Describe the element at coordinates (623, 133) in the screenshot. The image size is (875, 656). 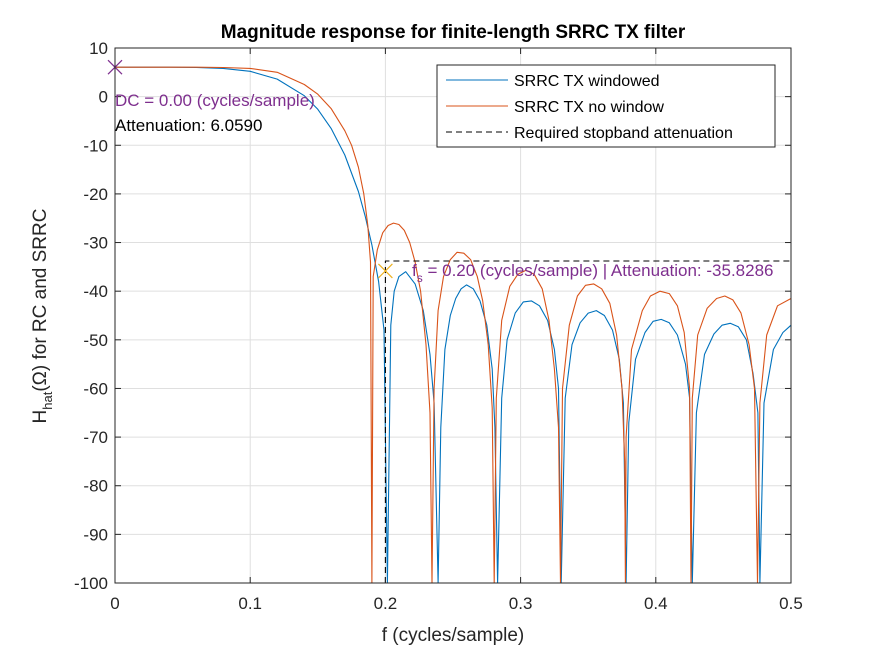
I see `legend-label-required-stopband: Required stopband attenuation` at that location.